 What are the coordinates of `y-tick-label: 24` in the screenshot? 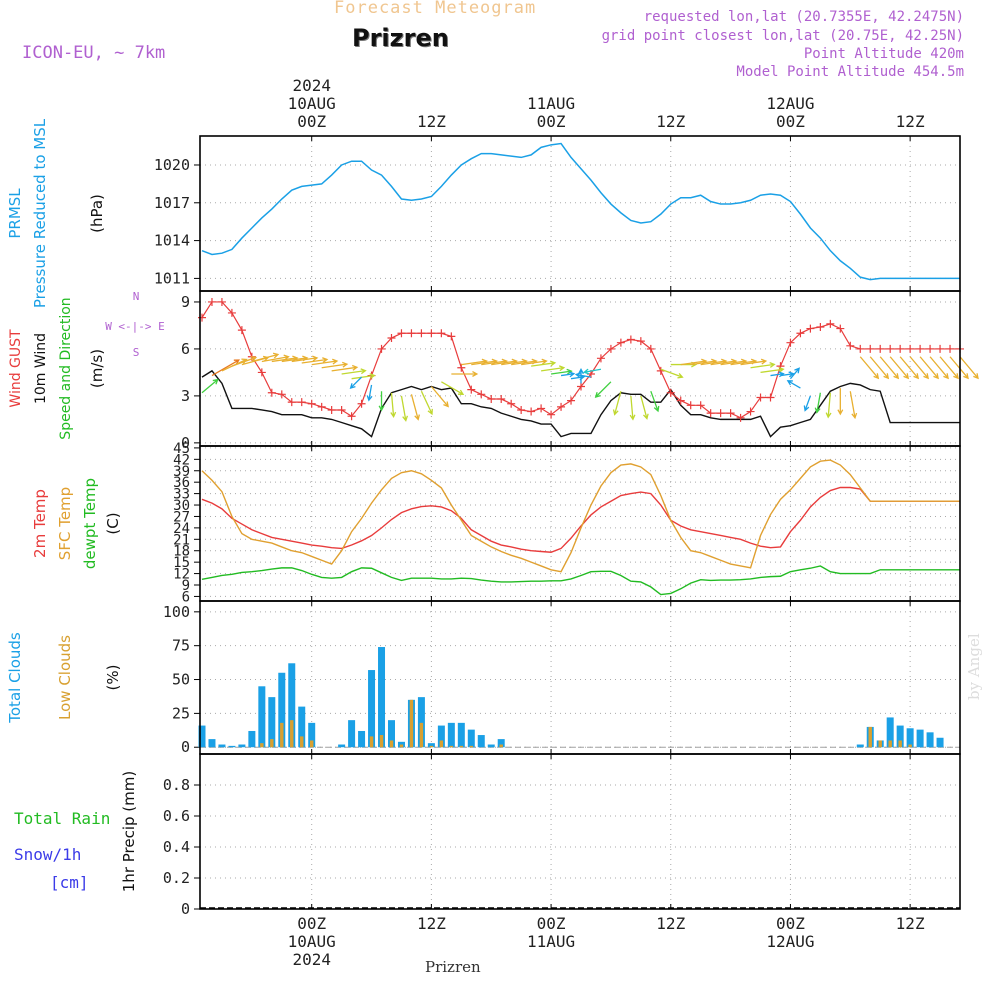 It's located at (181, 529).